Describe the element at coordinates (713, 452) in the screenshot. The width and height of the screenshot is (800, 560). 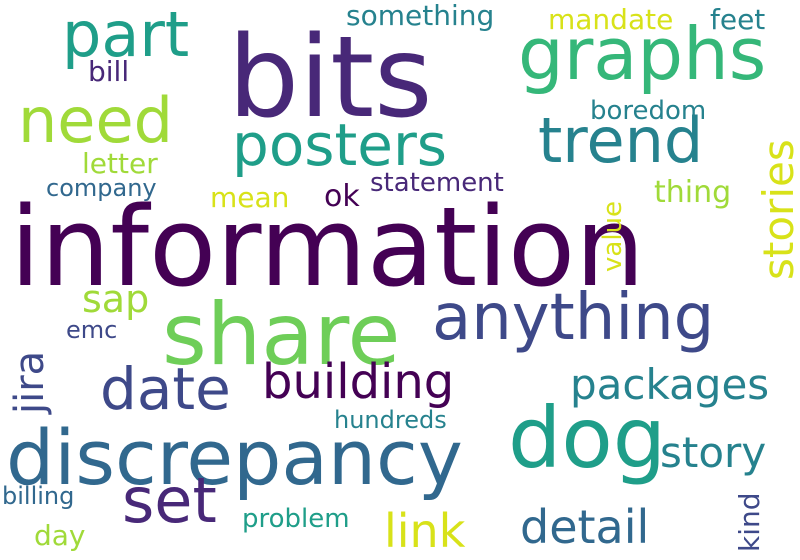
I see `word-story: story` at that location.